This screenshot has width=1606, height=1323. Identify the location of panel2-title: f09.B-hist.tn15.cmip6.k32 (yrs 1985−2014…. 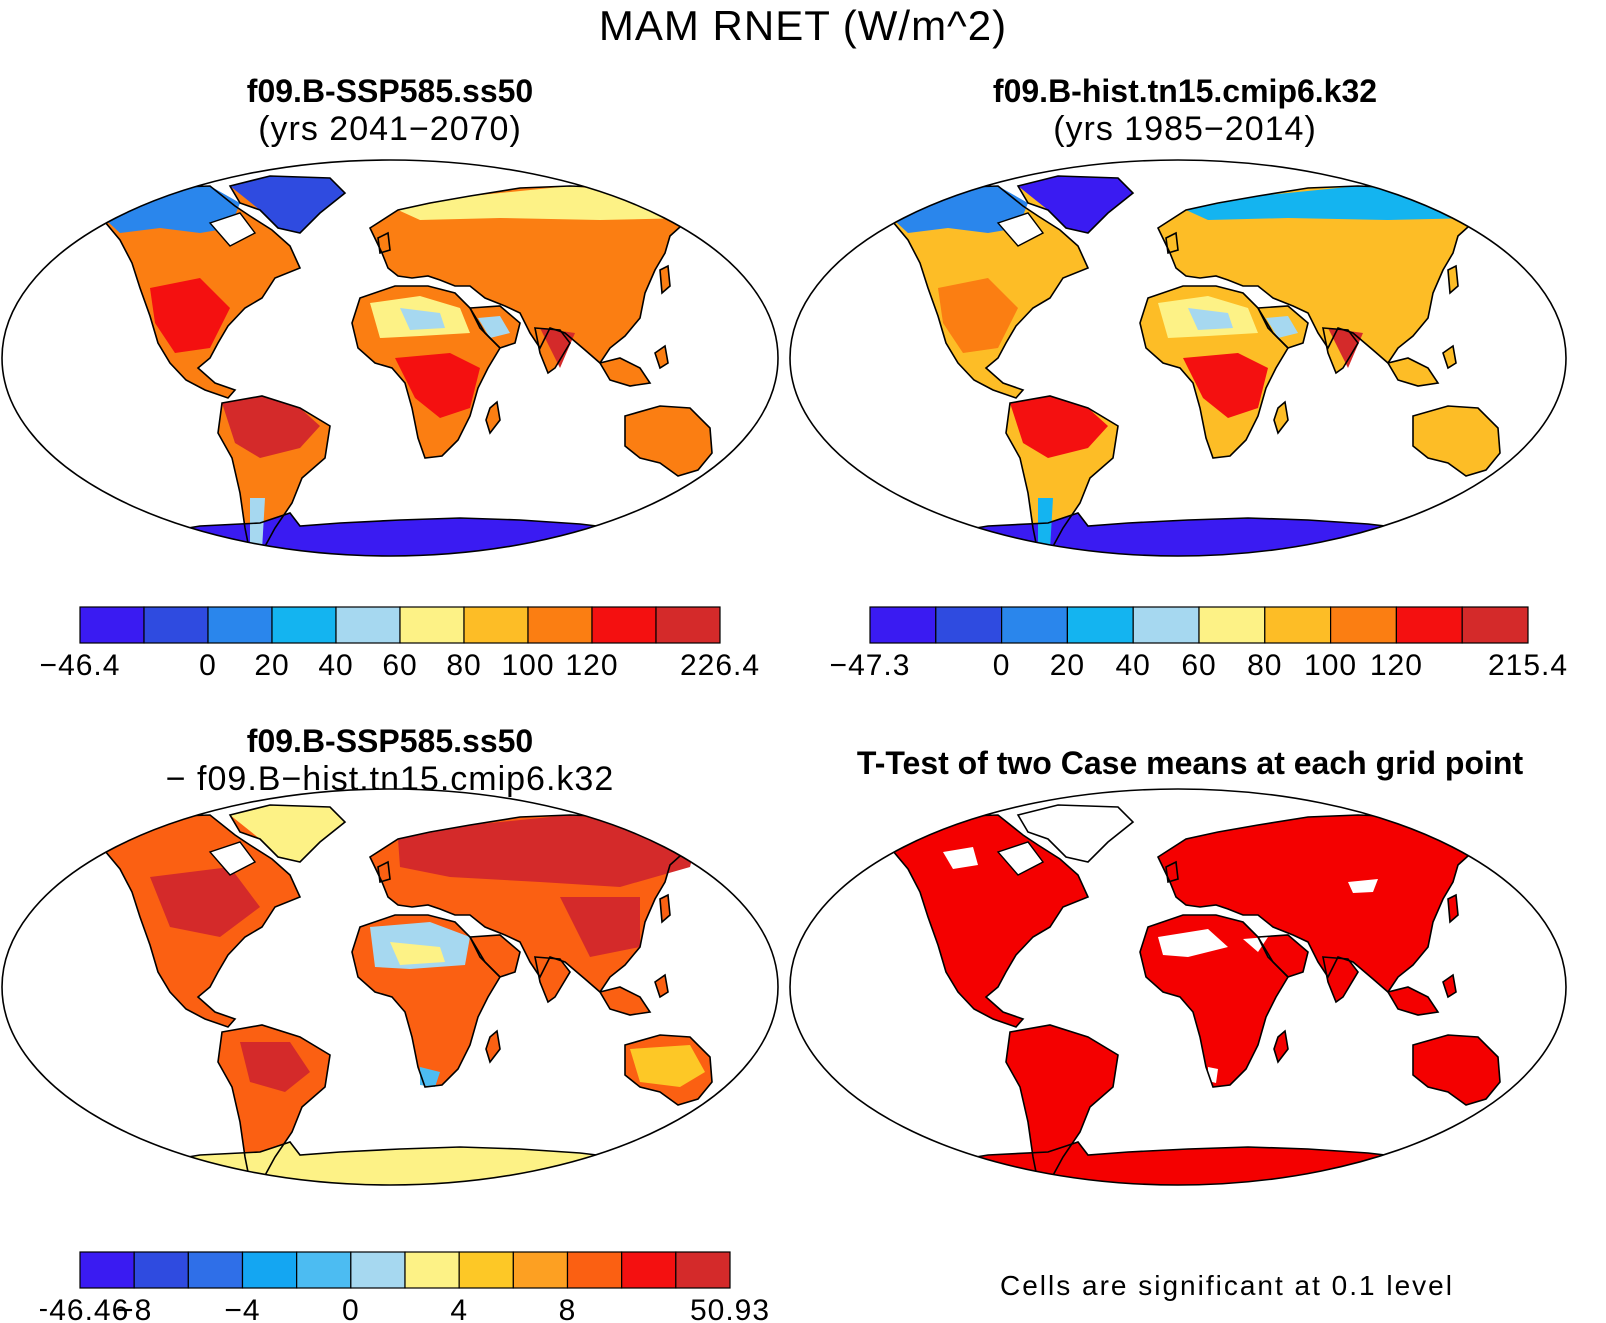
(1185, 110).